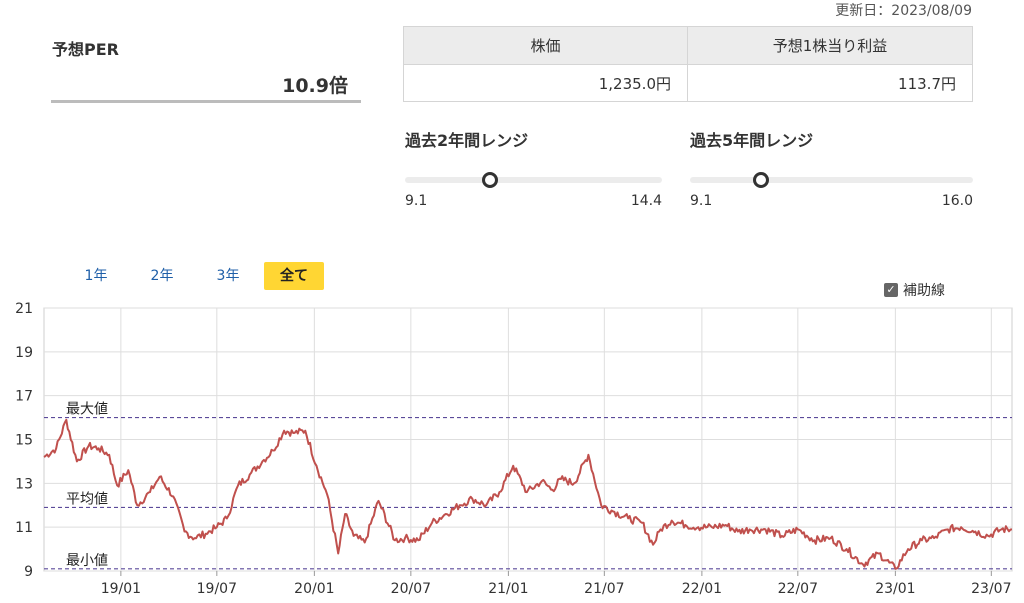 Image resolution: width=1024 pixels, height=603 pixels. I want to click on range-2y-min: 9.1, so click(416, 201).